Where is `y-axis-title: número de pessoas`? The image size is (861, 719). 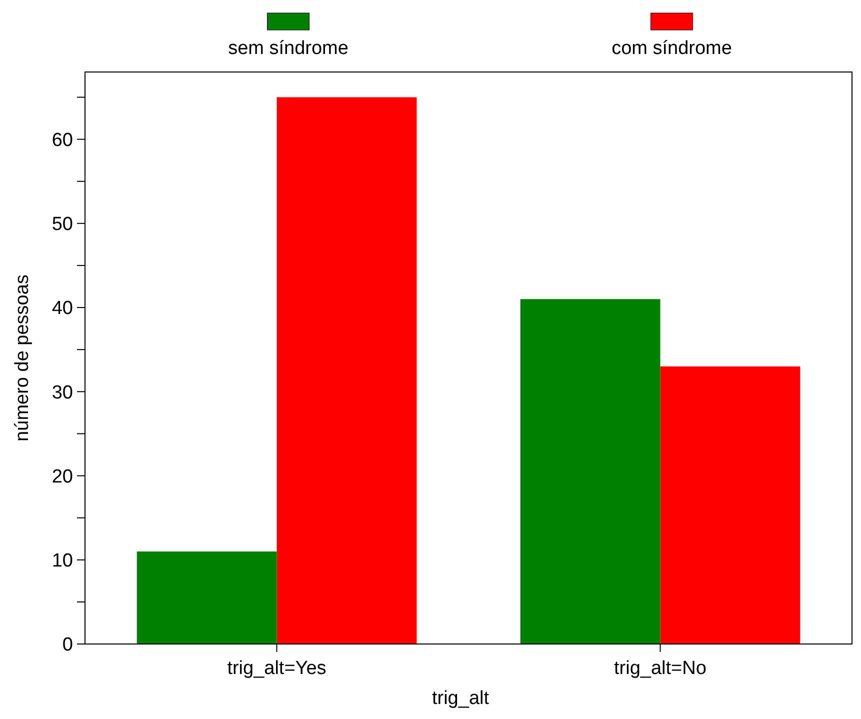 y-axis-title: número de pessoas is located at coordinates (22, 358).